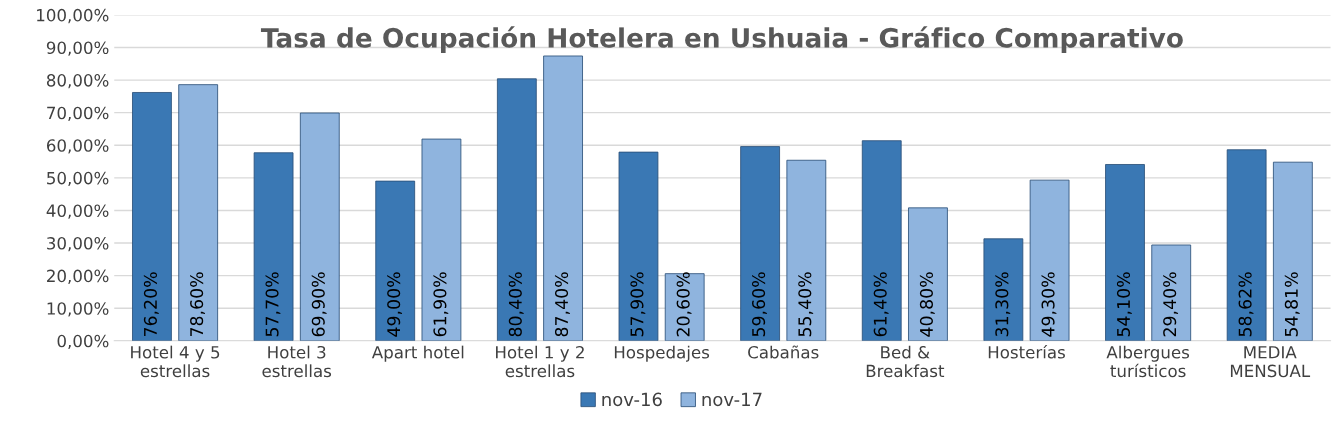  Describe the element at coordinates (1148, 361) in the screenshot. I see `x-tick-label: Albergues turísticos` at that location.